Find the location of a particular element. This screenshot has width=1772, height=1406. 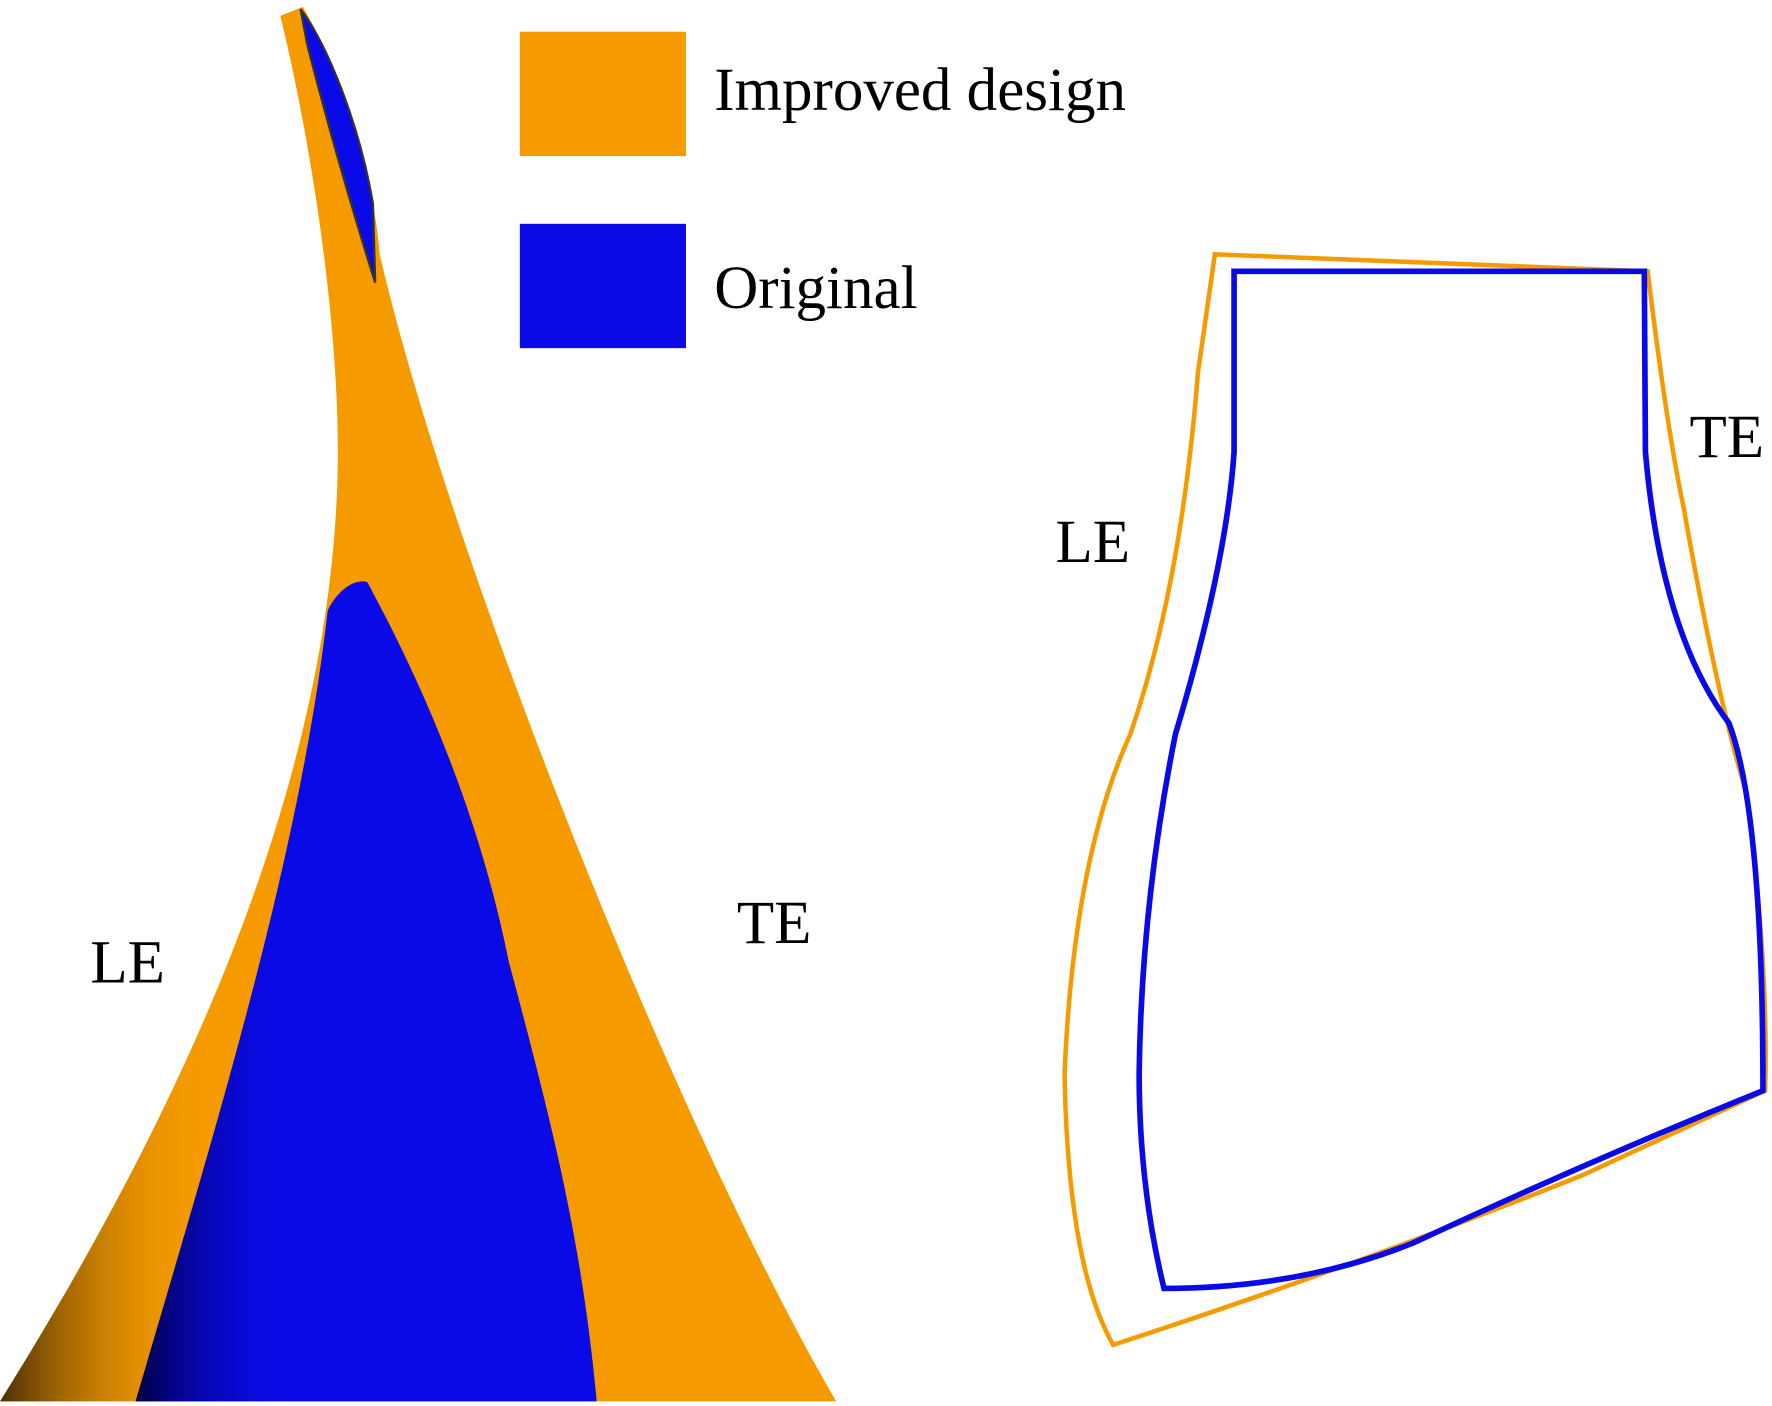

legend-label: Improved design is located at coordinates (920, 90).